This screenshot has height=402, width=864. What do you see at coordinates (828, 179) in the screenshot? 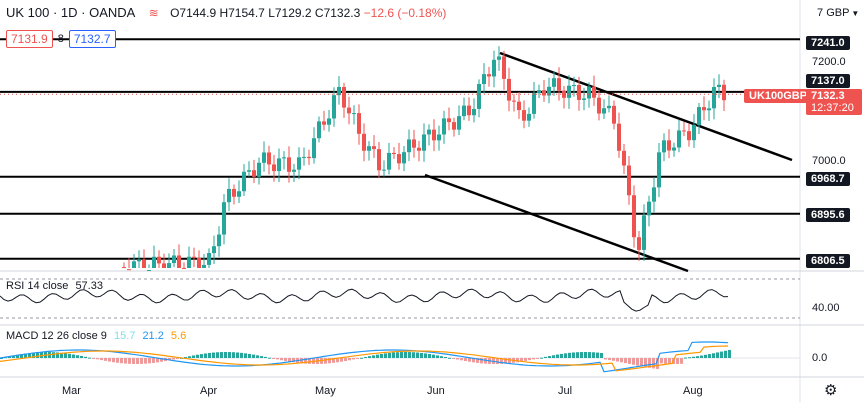
I see `level-tag: 6968.7` at bounding box center [828, 179].